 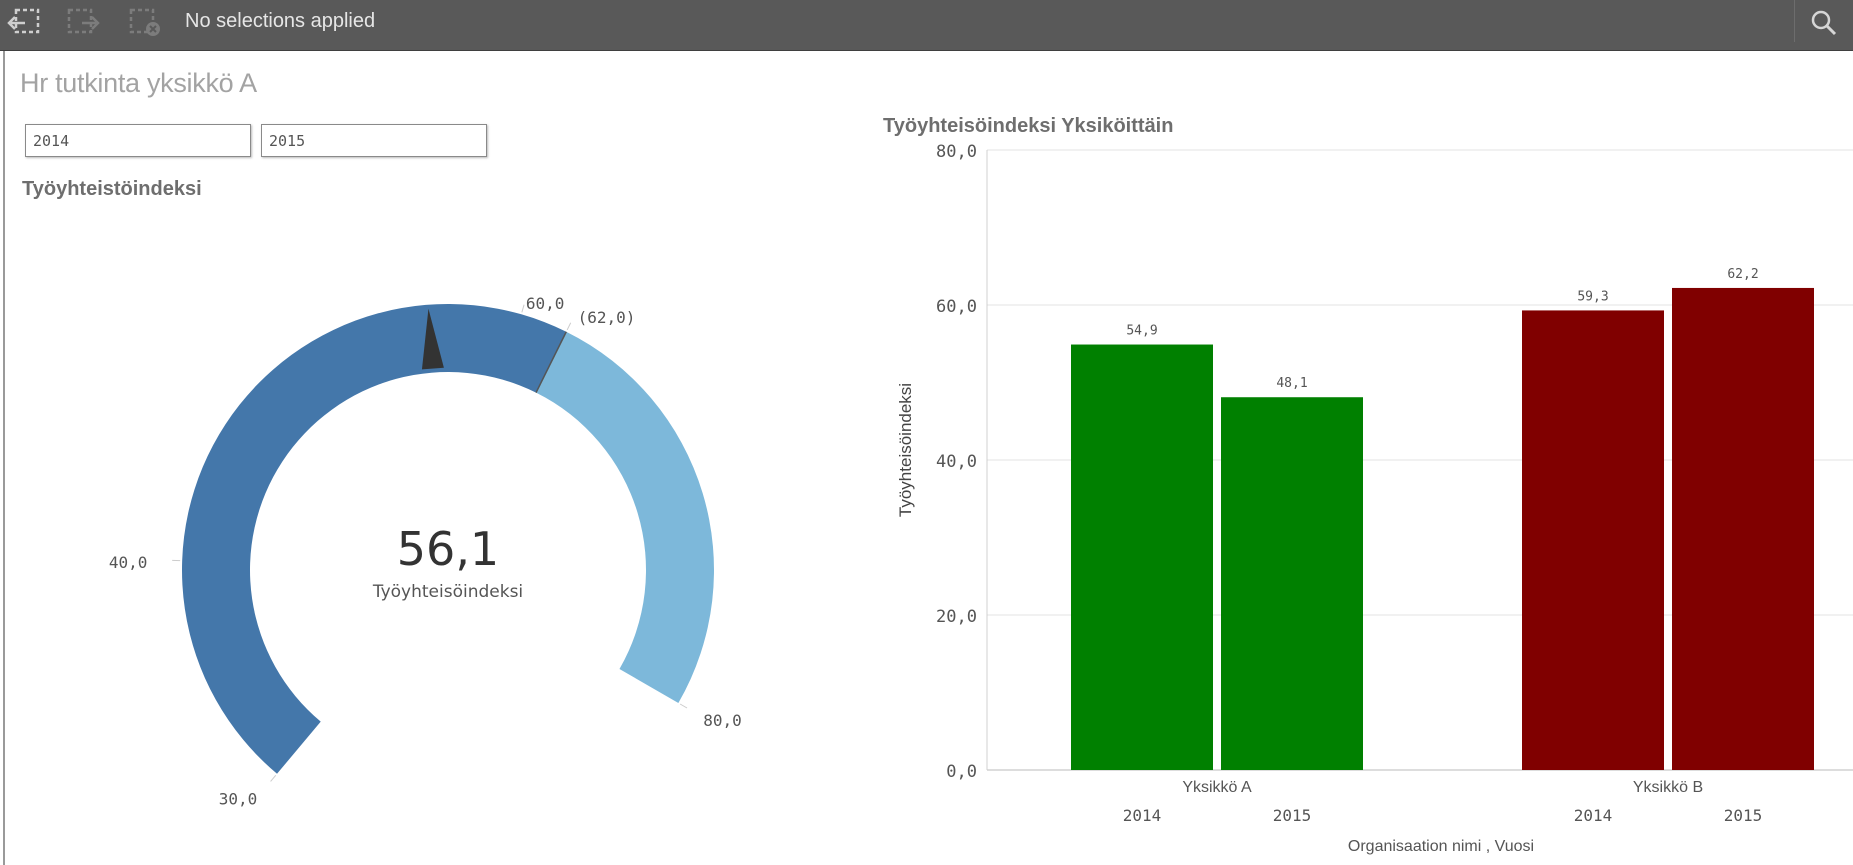 What do you see at coordinates (1668, 787) in the screenshot?
I see `x-group-label: Yksikkö B` at bounding box center [1668, 787].